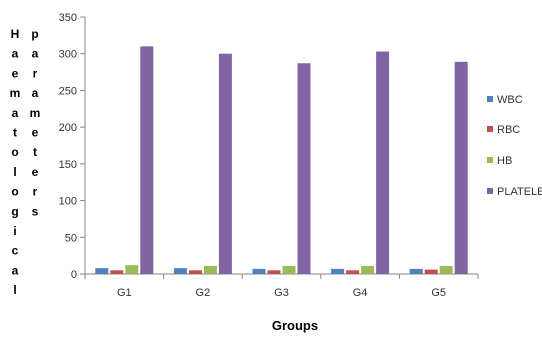 This screenshot has height=352, width=542. What do you see at coordinates (15, 251) in the screenshot?
I see `y-label-char: c` at bounding box center [15, 251].